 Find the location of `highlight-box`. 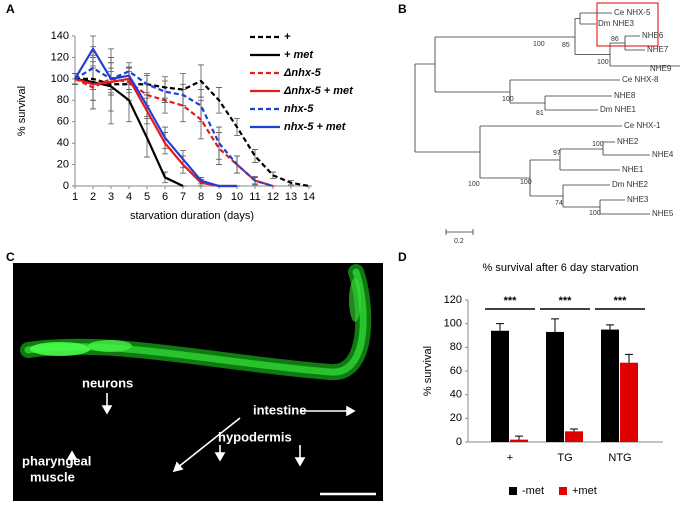

highlight-box is located at coordinates (627, 24).